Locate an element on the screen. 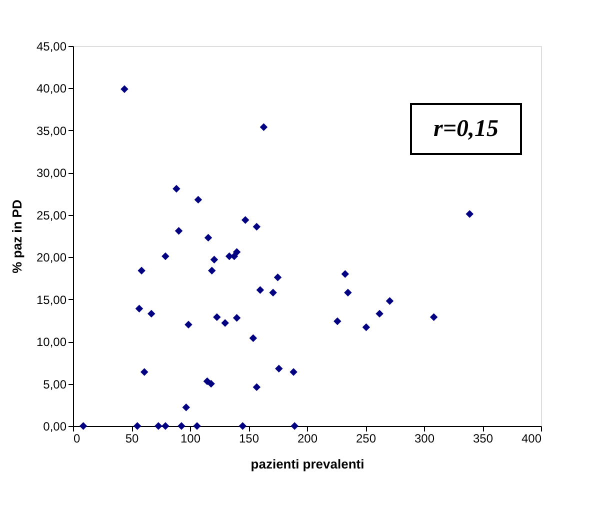  y-tick-label: 15,00 is located at coordinates (51, 299).